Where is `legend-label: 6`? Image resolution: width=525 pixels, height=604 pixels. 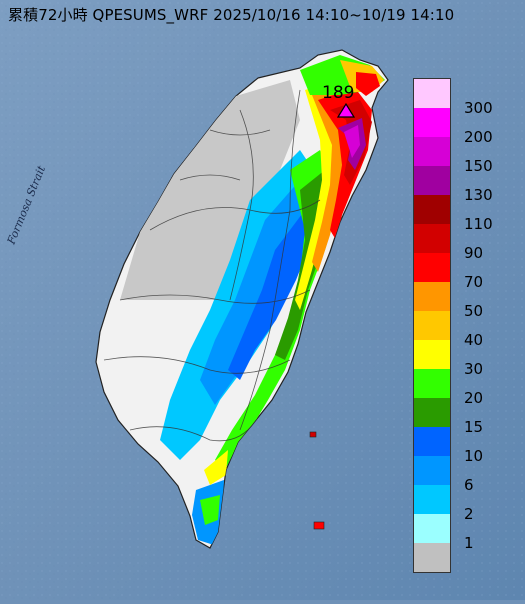 legend-label: 6 is located at coordinates (469, 485).